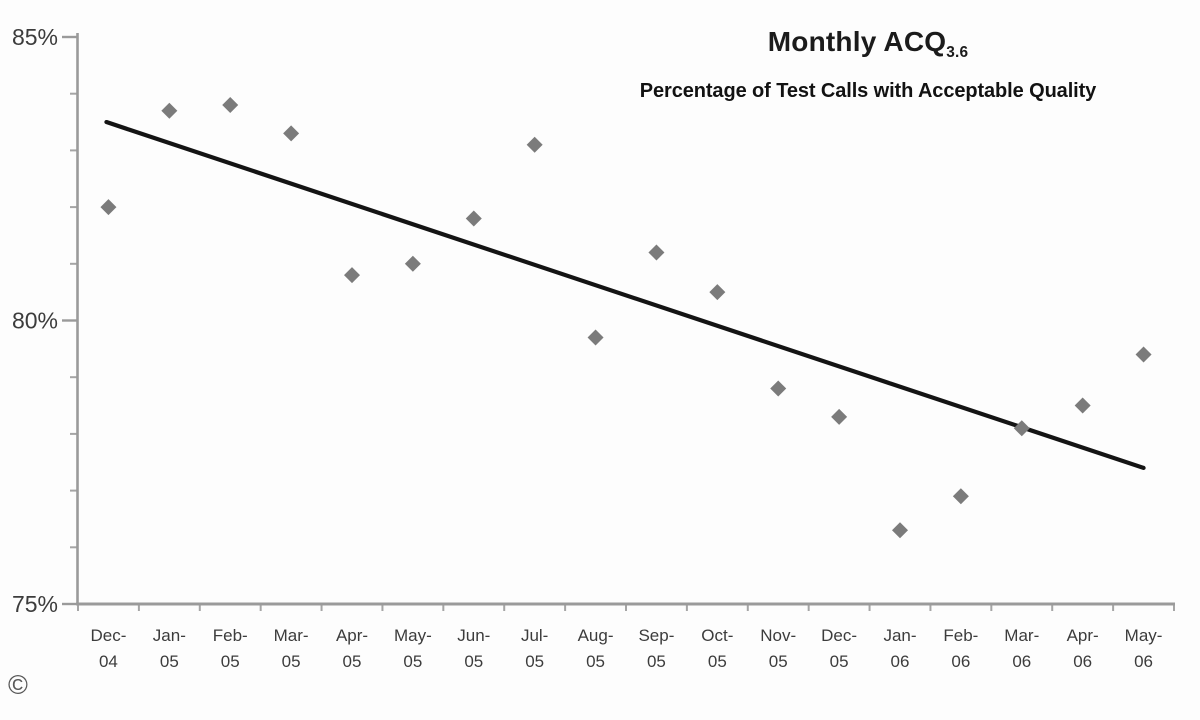 This screenshot has width=1200, height=720. What do you see at coordinates (534, 635) in the screenshot?
I see `x-tick-label: Jul-` at bounding box center [534, 635].